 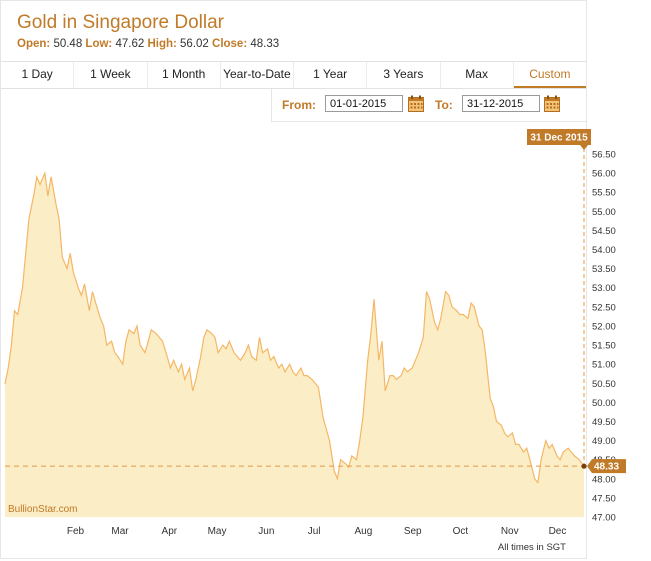 I want to click on last-date-flag-box, so click(x=559, y=137).